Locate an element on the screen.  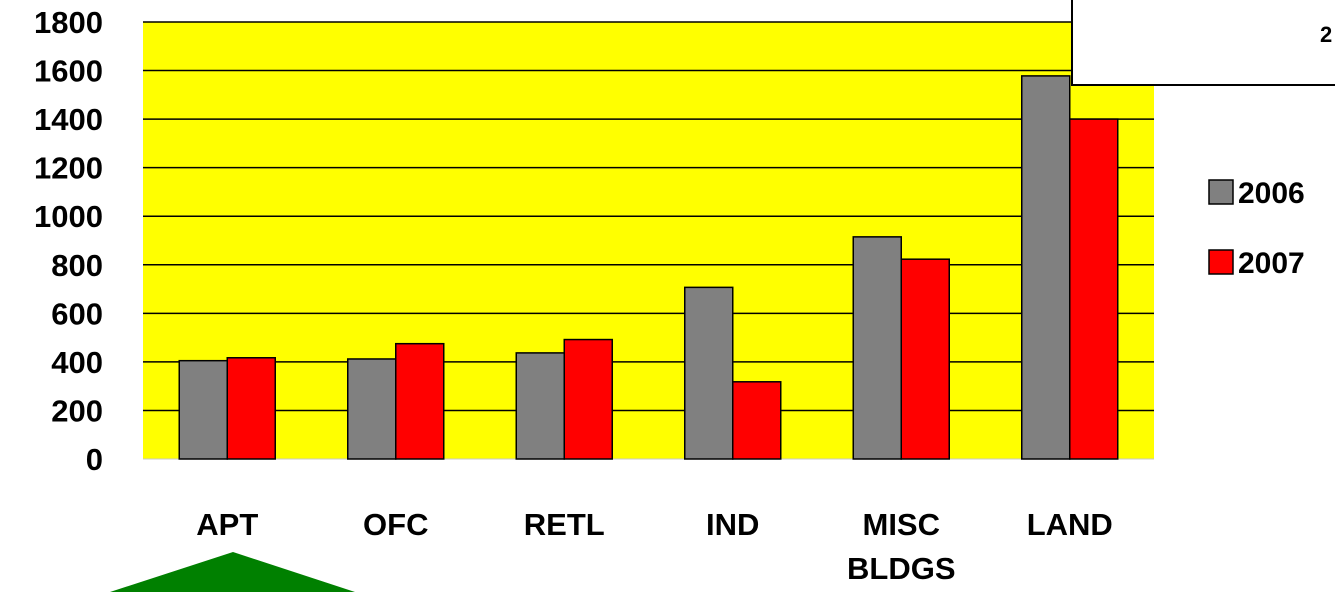
y-tick-label: 1800 is located at coordinates (68, 22).